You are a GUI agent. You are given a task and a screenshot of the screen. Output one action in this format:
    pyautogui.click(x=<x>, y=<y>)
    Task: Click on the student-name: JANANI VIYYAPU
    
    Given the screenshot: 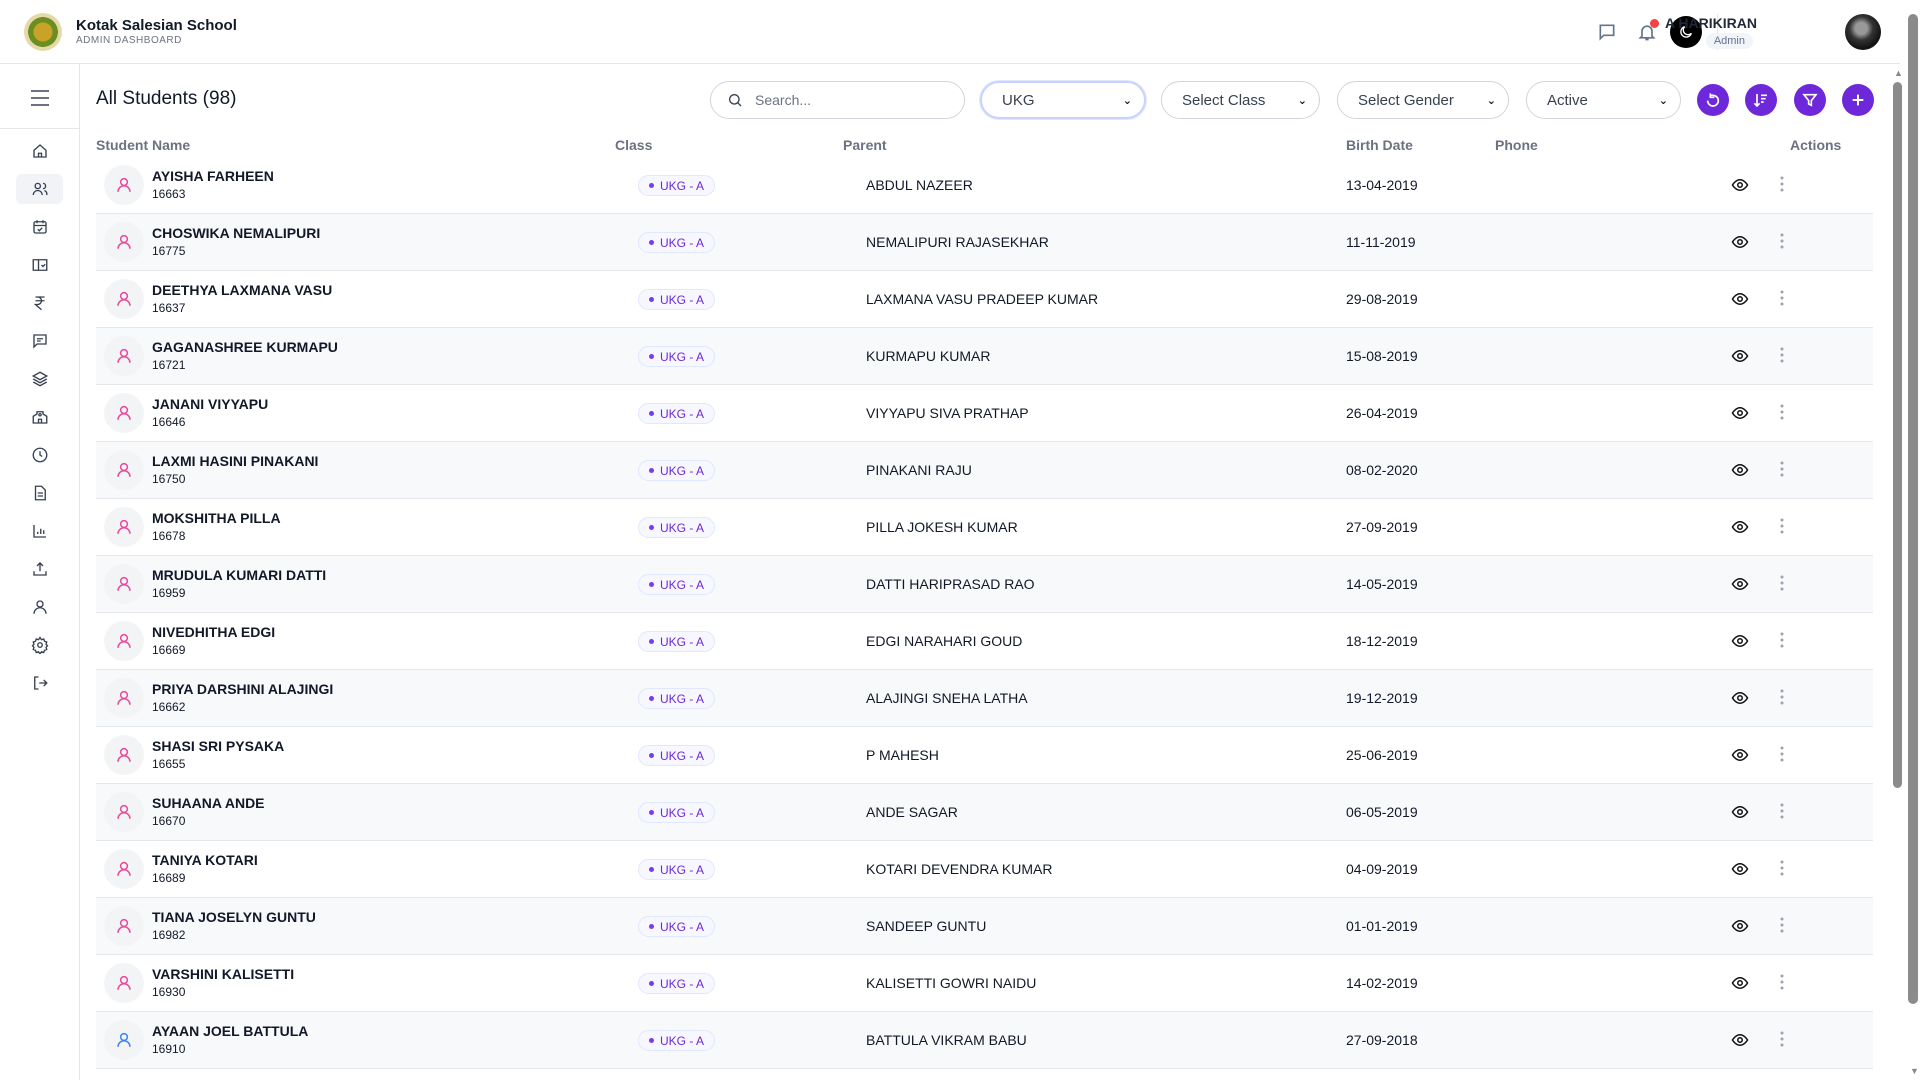 What is the action you would take?
    pyautogui.click(x=210, y=404)
    